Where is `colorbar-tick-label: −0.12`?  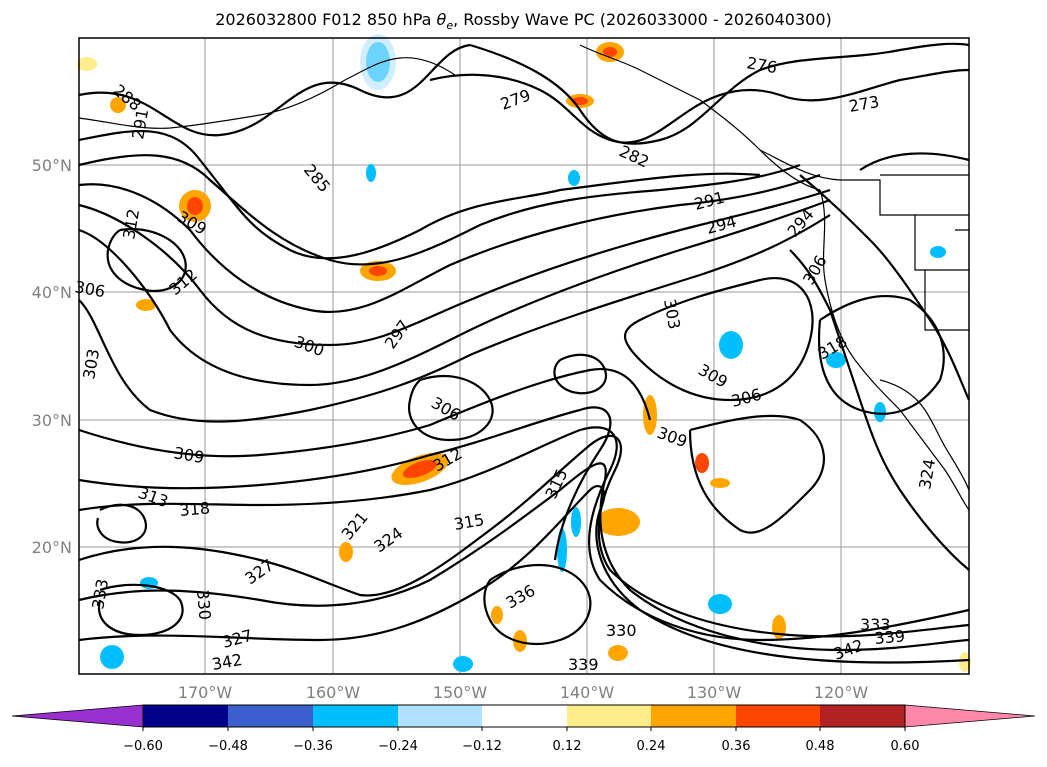 colorbar-tick-label: −0.12 is located at coordinates (482, 746).